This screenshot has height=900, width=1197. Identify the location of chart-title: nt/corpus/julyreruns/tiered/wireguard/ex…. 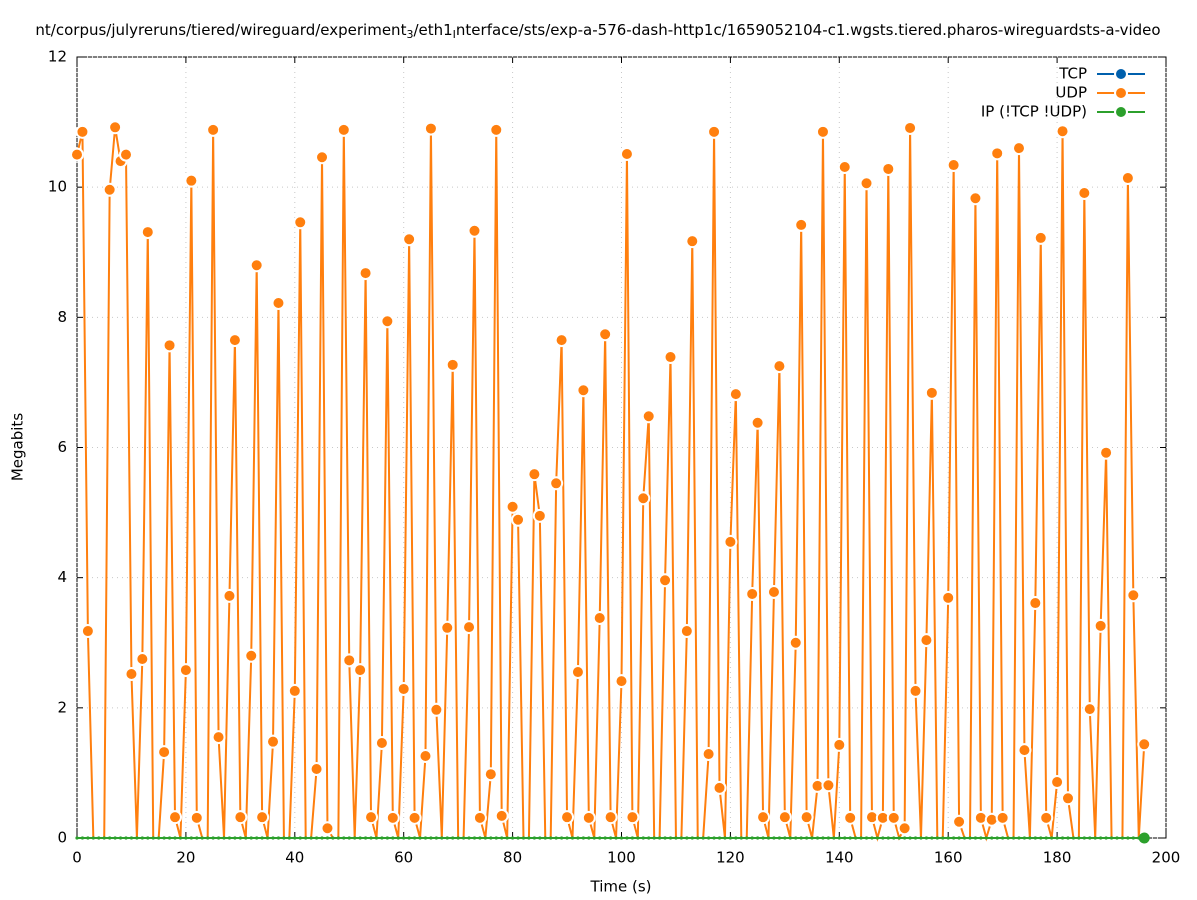
(597, 31).